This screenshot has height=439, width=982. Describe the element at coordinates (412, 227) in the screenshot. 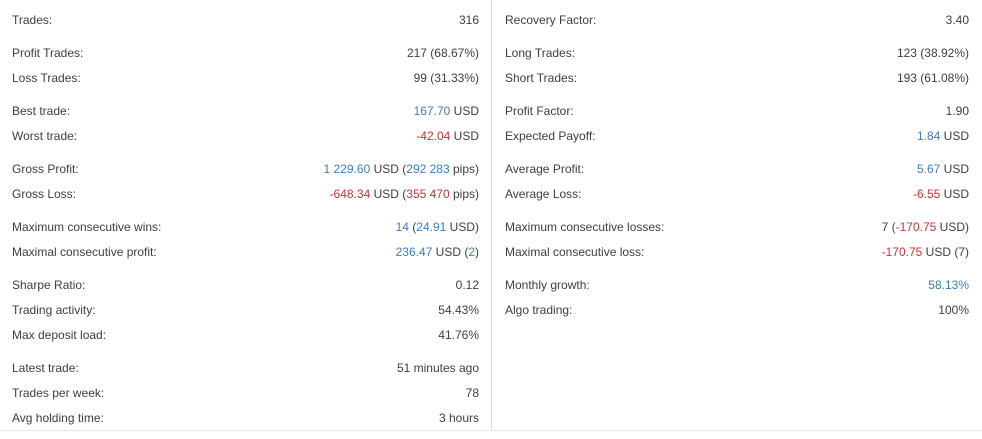

I see `stat-value-segment: (` at that location.